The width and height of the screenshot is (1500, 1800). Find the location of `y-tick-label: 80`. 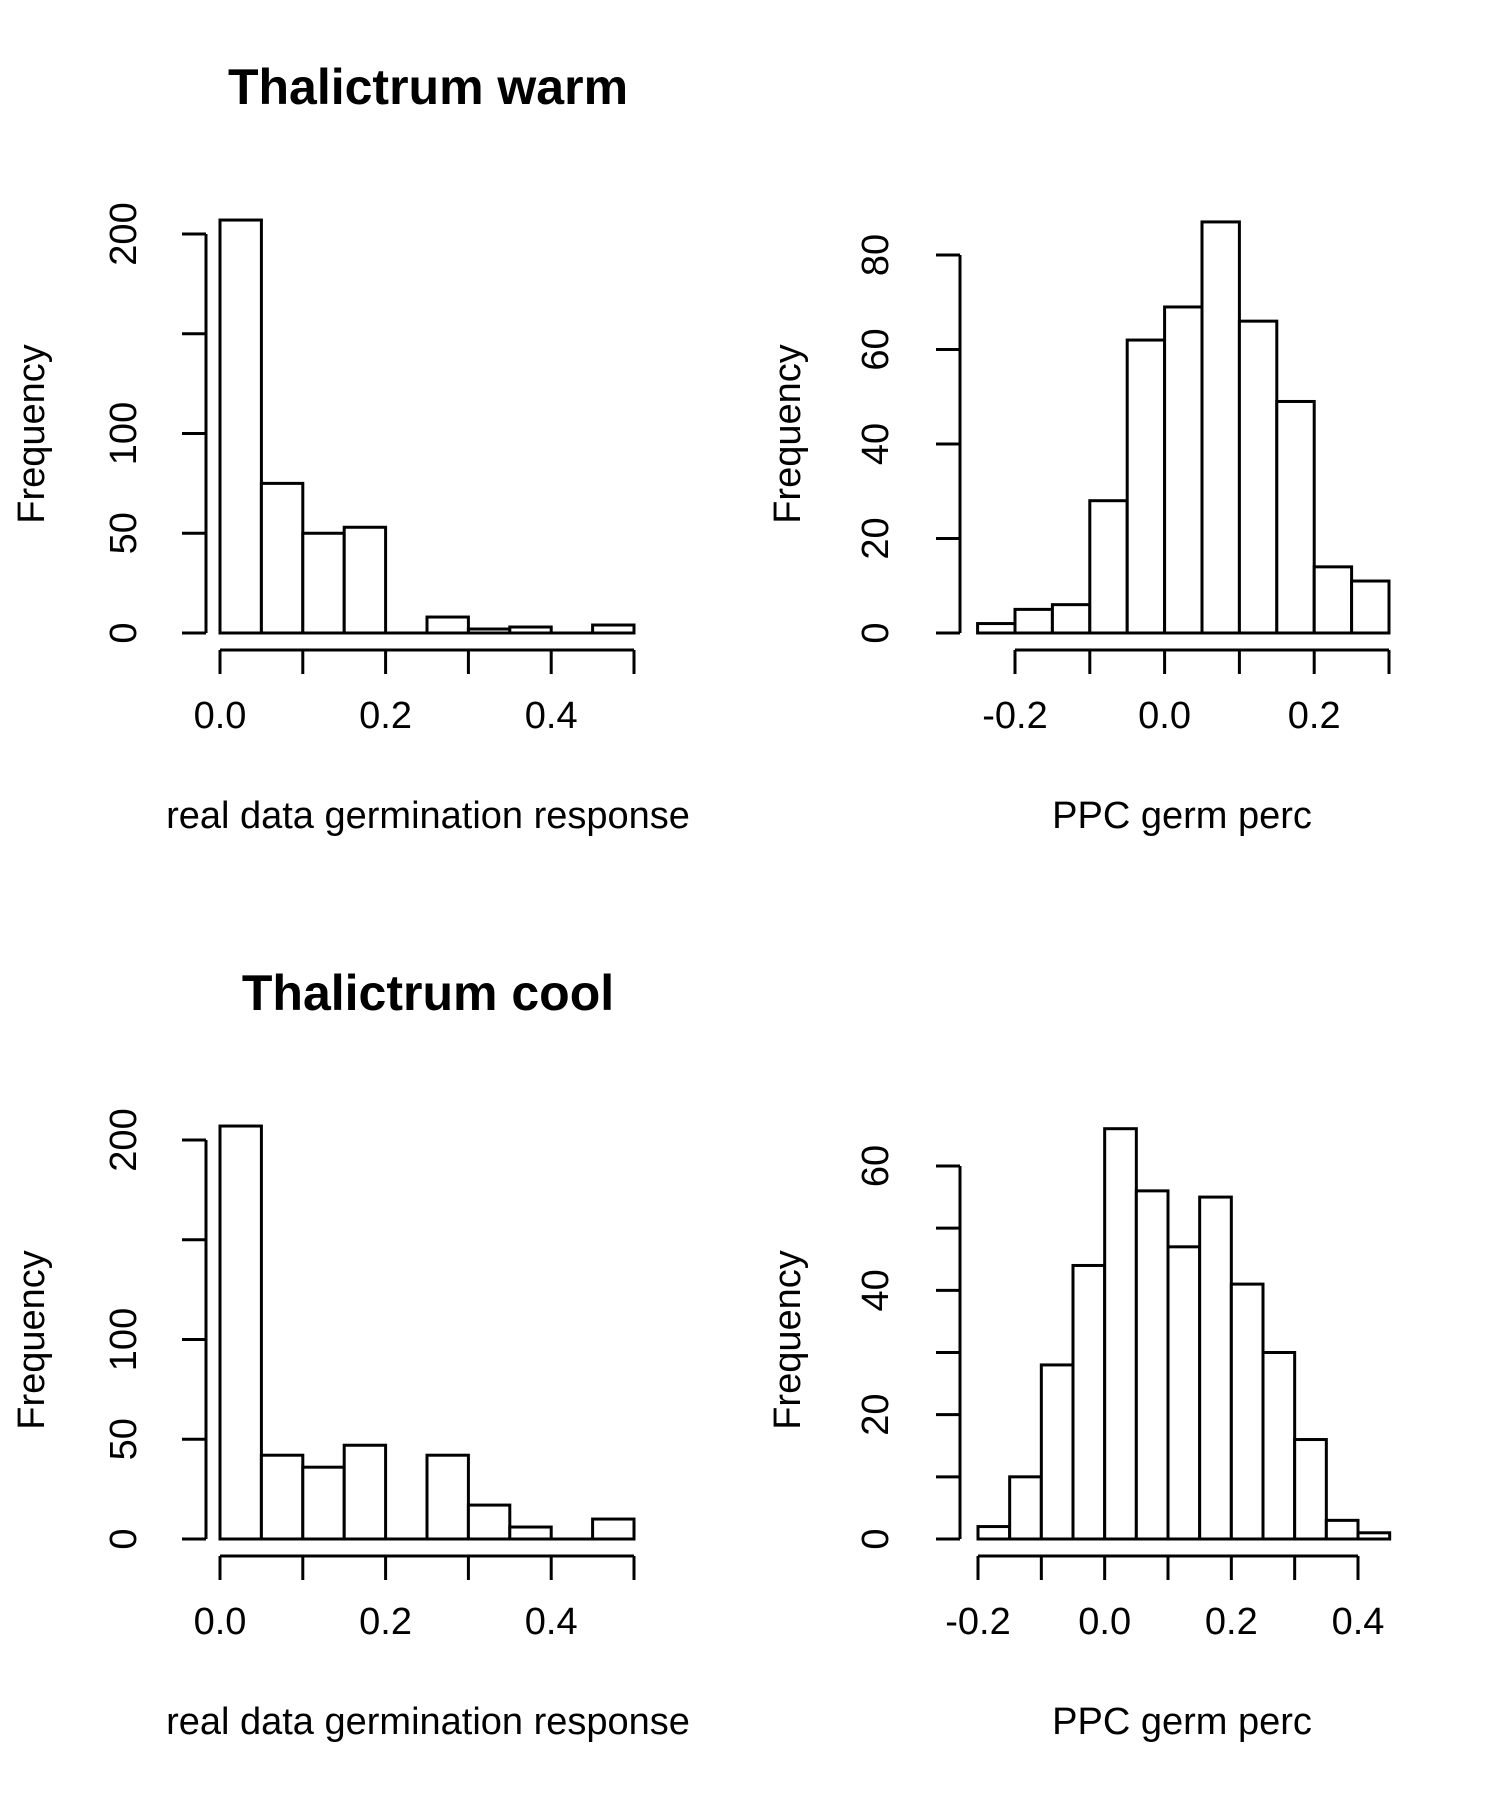

y-tick-label: 80 is located at coordinates (876, 255).